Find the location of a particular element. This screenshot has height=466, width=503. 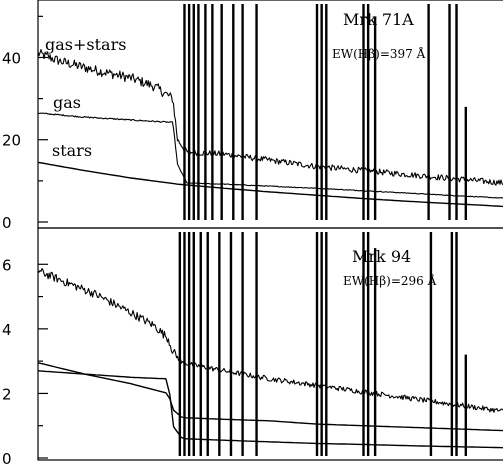

top-ytick-label-0: 0 is located at coordinates (7, 223).